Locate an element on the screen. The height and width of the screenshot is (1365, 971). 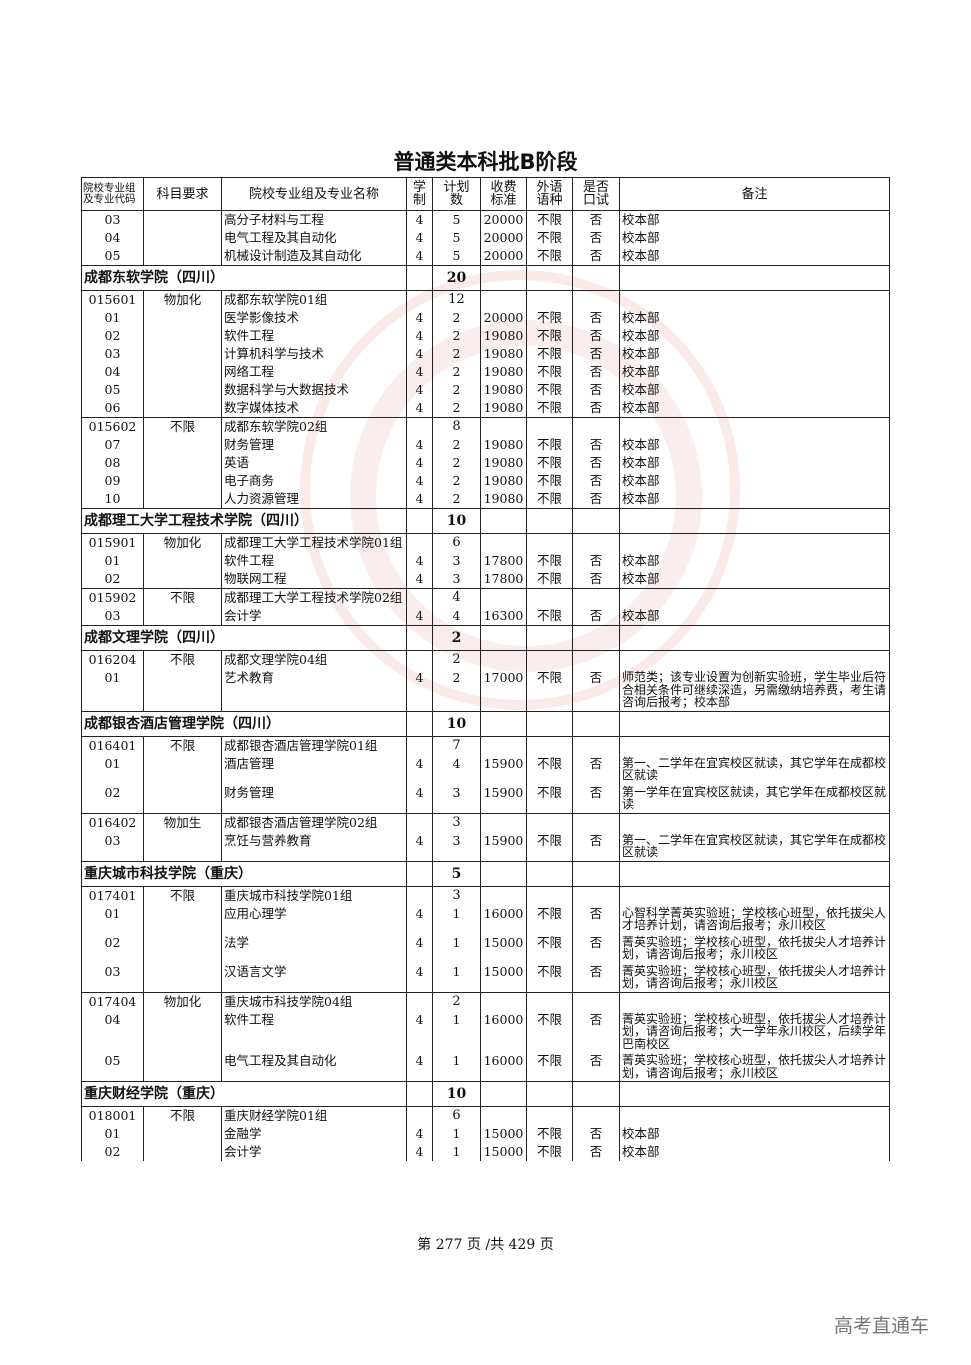
major-name: 金融学 is located at coordinates (314, 1134).